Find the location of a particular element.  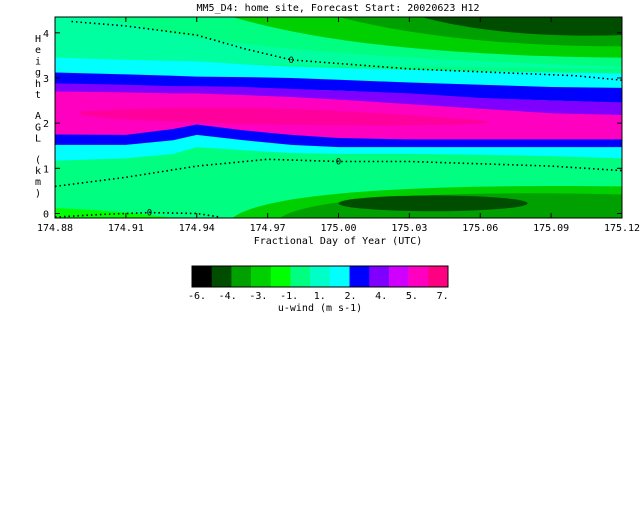

x-tick-label: 175.06 is located at coordinates (480, 228).